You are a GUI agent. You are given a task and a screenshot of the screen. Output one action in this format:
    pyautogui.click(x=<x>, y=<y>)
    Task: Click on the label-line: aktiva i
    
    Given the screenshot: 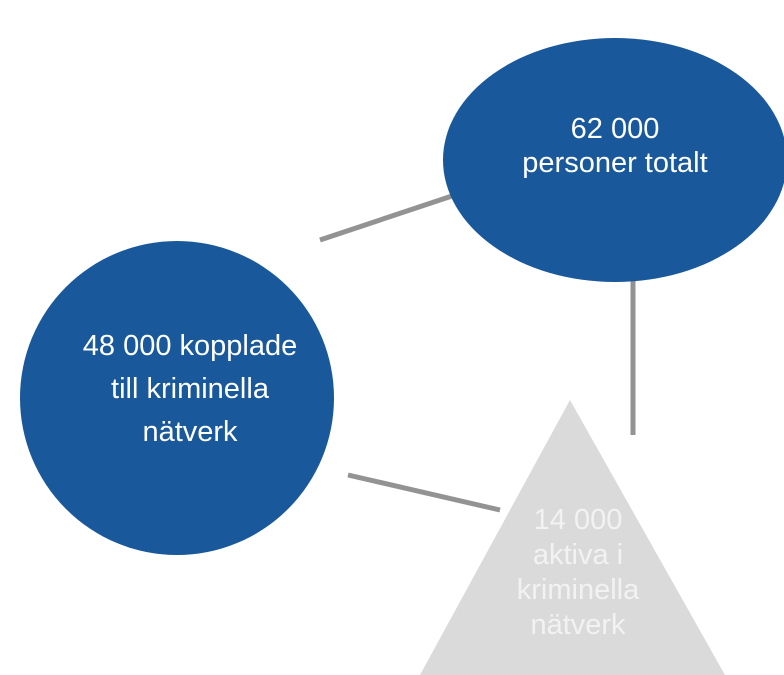 What is the action you would take?
    pyautogui.click(x=578, y=555)
    